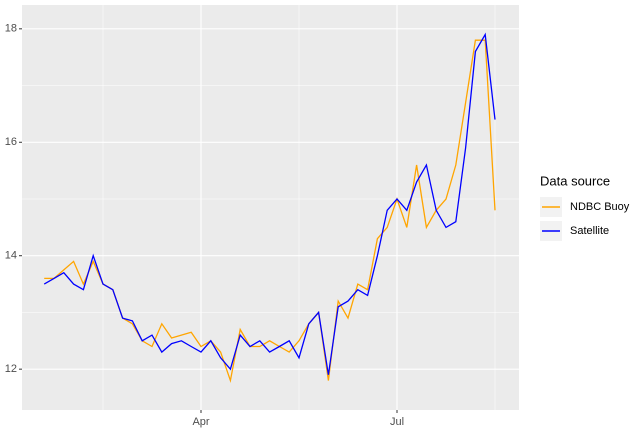 This screenshot has width=633, height=436. Describe the element at coordinates (11, 142) in the screenshot. I see `y-tick-label: 16` at that location.